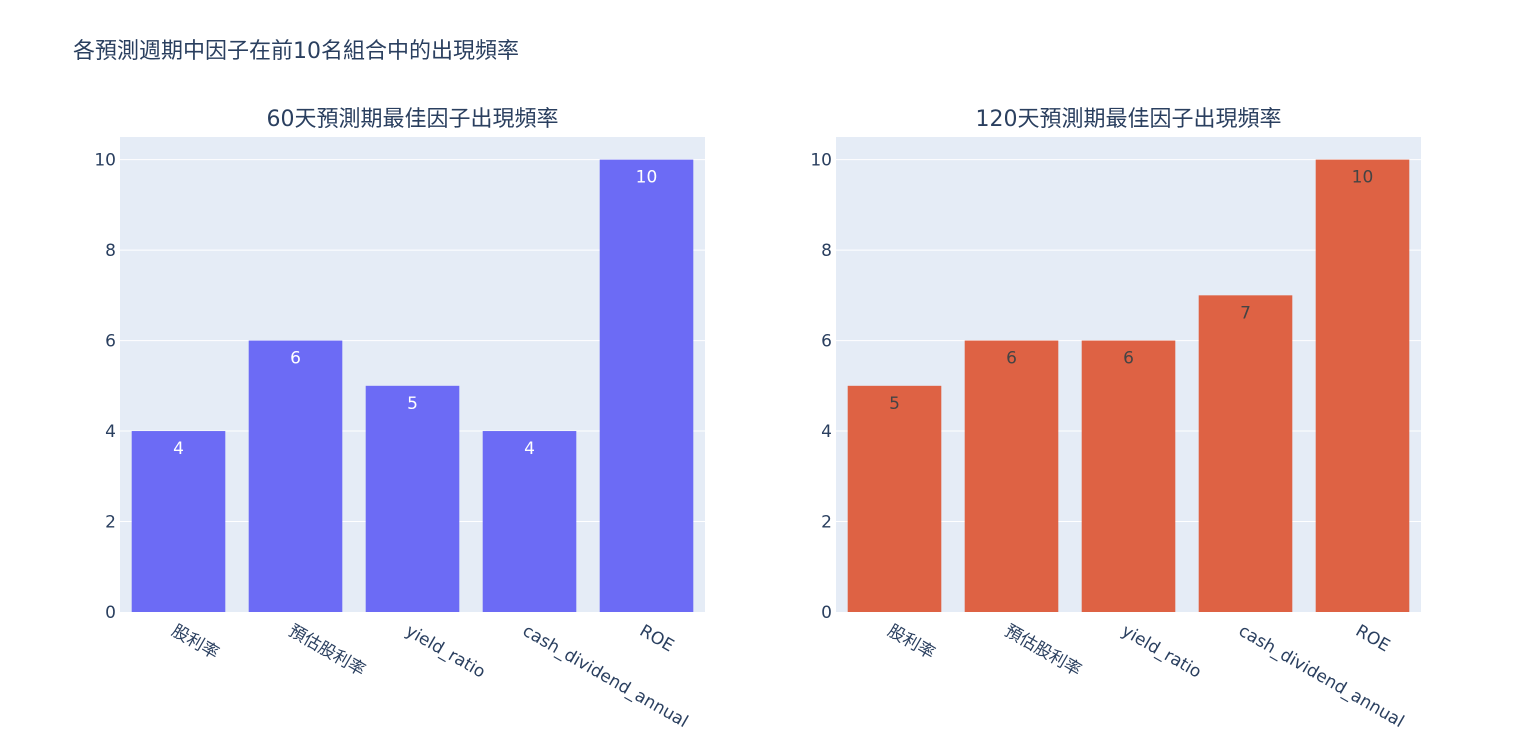  Describe the element at coordinates (1245, 313) in the screenshot. I see `bar-value-label: 7` at that location.